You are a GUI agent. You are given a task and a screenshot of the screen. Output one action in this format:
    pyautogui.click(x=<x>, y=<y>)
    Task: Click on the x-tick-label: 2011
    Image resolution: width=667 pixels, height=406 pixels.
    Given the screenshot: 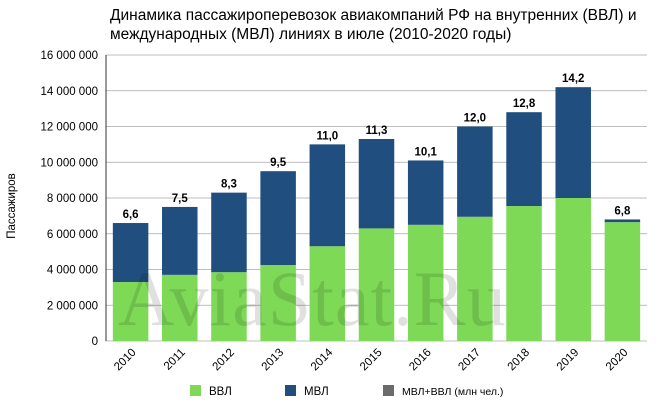 What is the action you would take?
    pyautogui.click(x=175, y=360)
    